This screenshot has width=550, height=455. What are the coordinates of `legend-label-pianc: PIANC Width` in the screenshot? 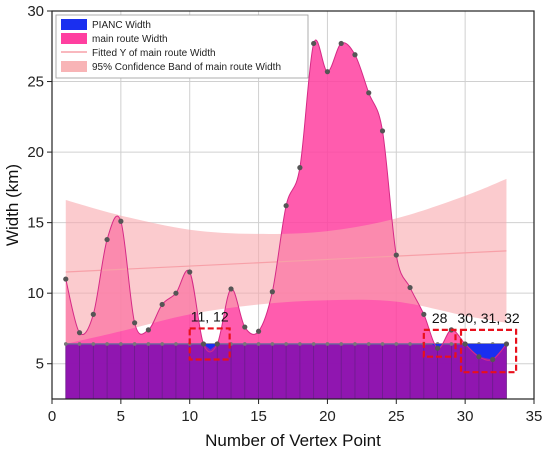 It's located at (121, 25).